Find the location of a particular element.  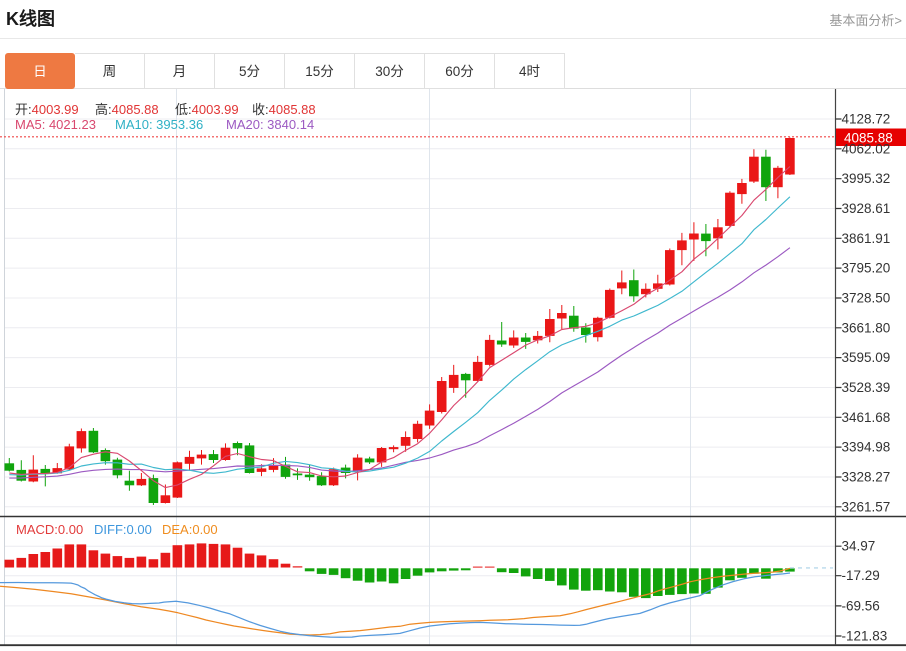

svg-text: 3861.91 is located at coordinates (866, 238).